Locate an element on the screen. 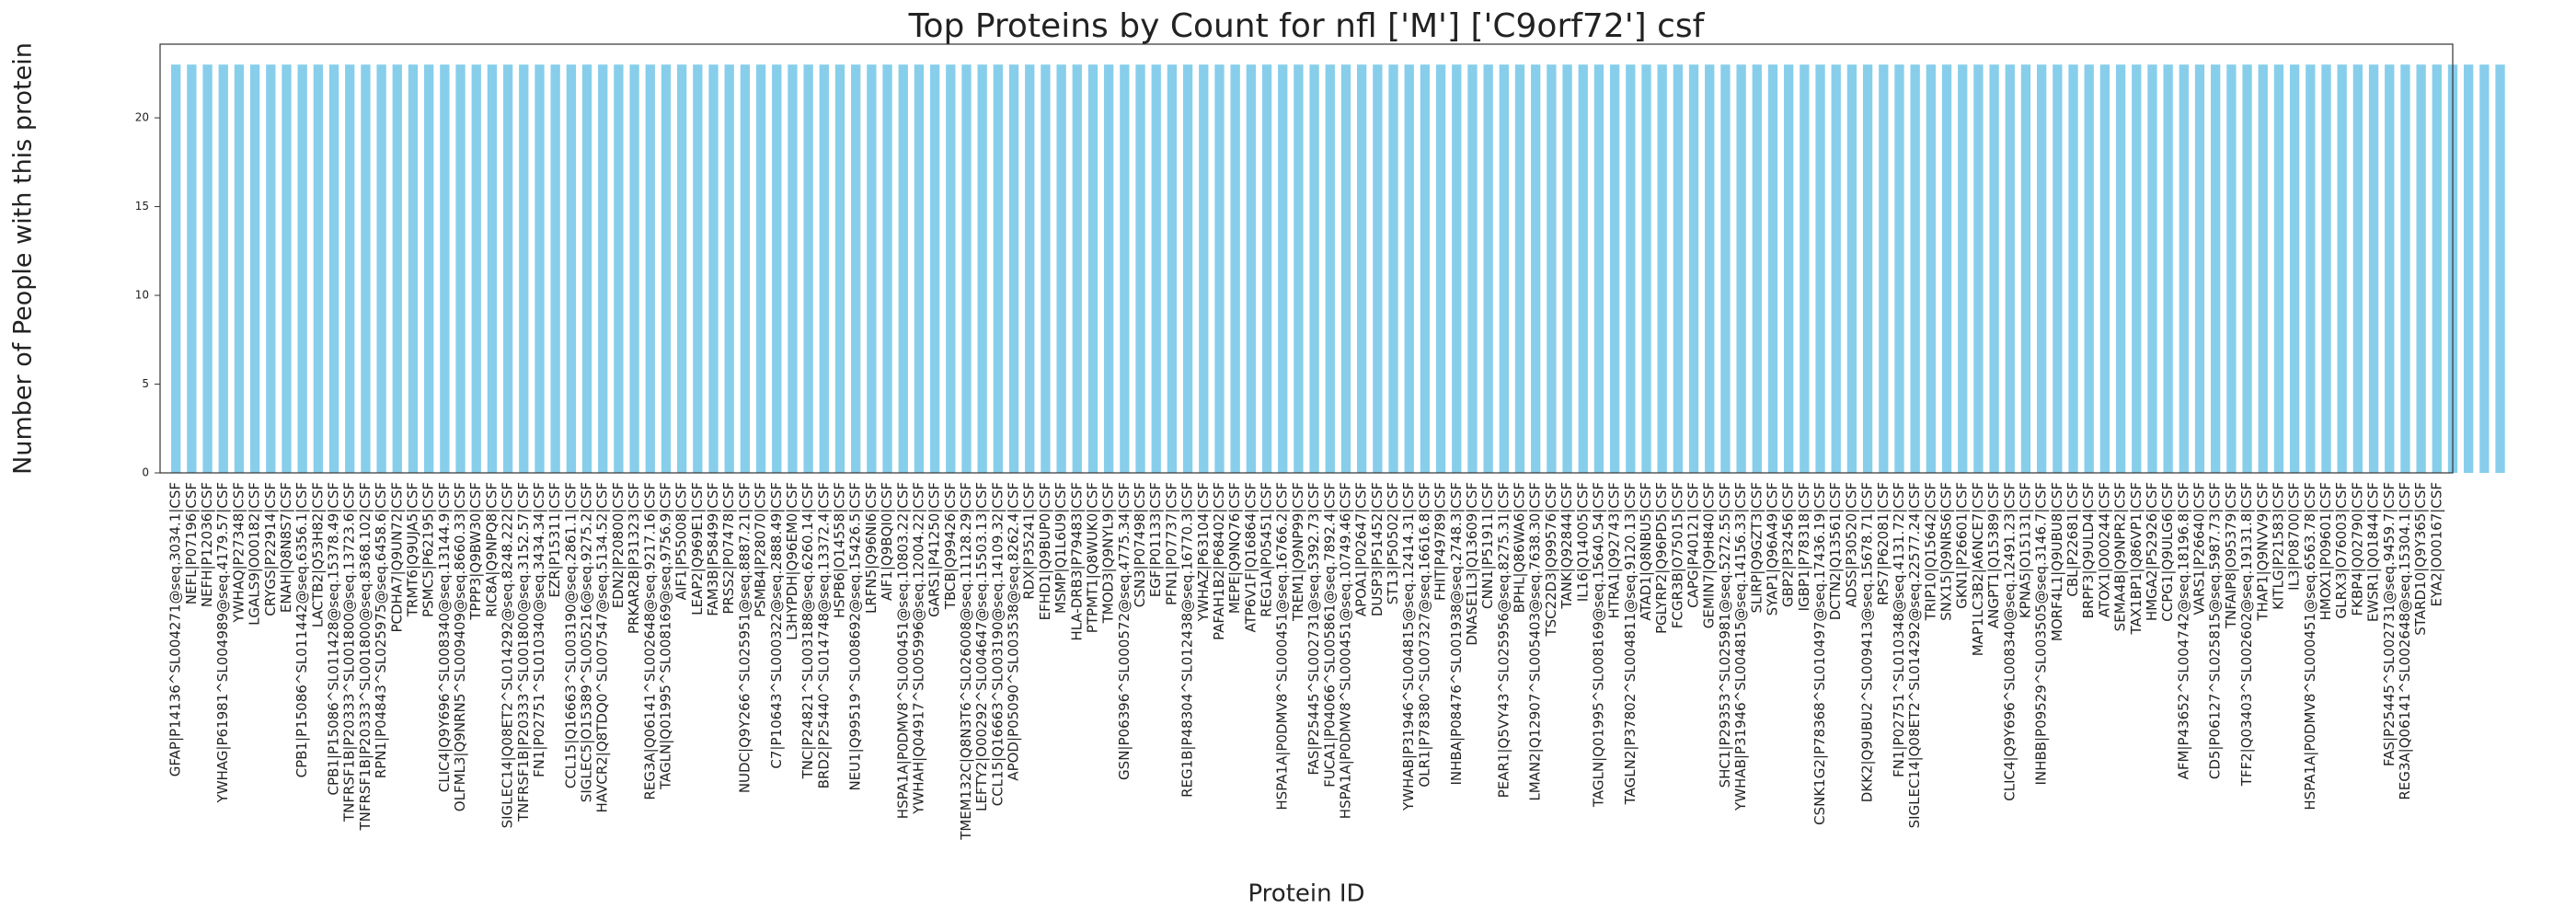 This screenshot has width=2576, height=920. x-tick-label: CNN1|P51911|CSF is located at coordinates (1487, 545).